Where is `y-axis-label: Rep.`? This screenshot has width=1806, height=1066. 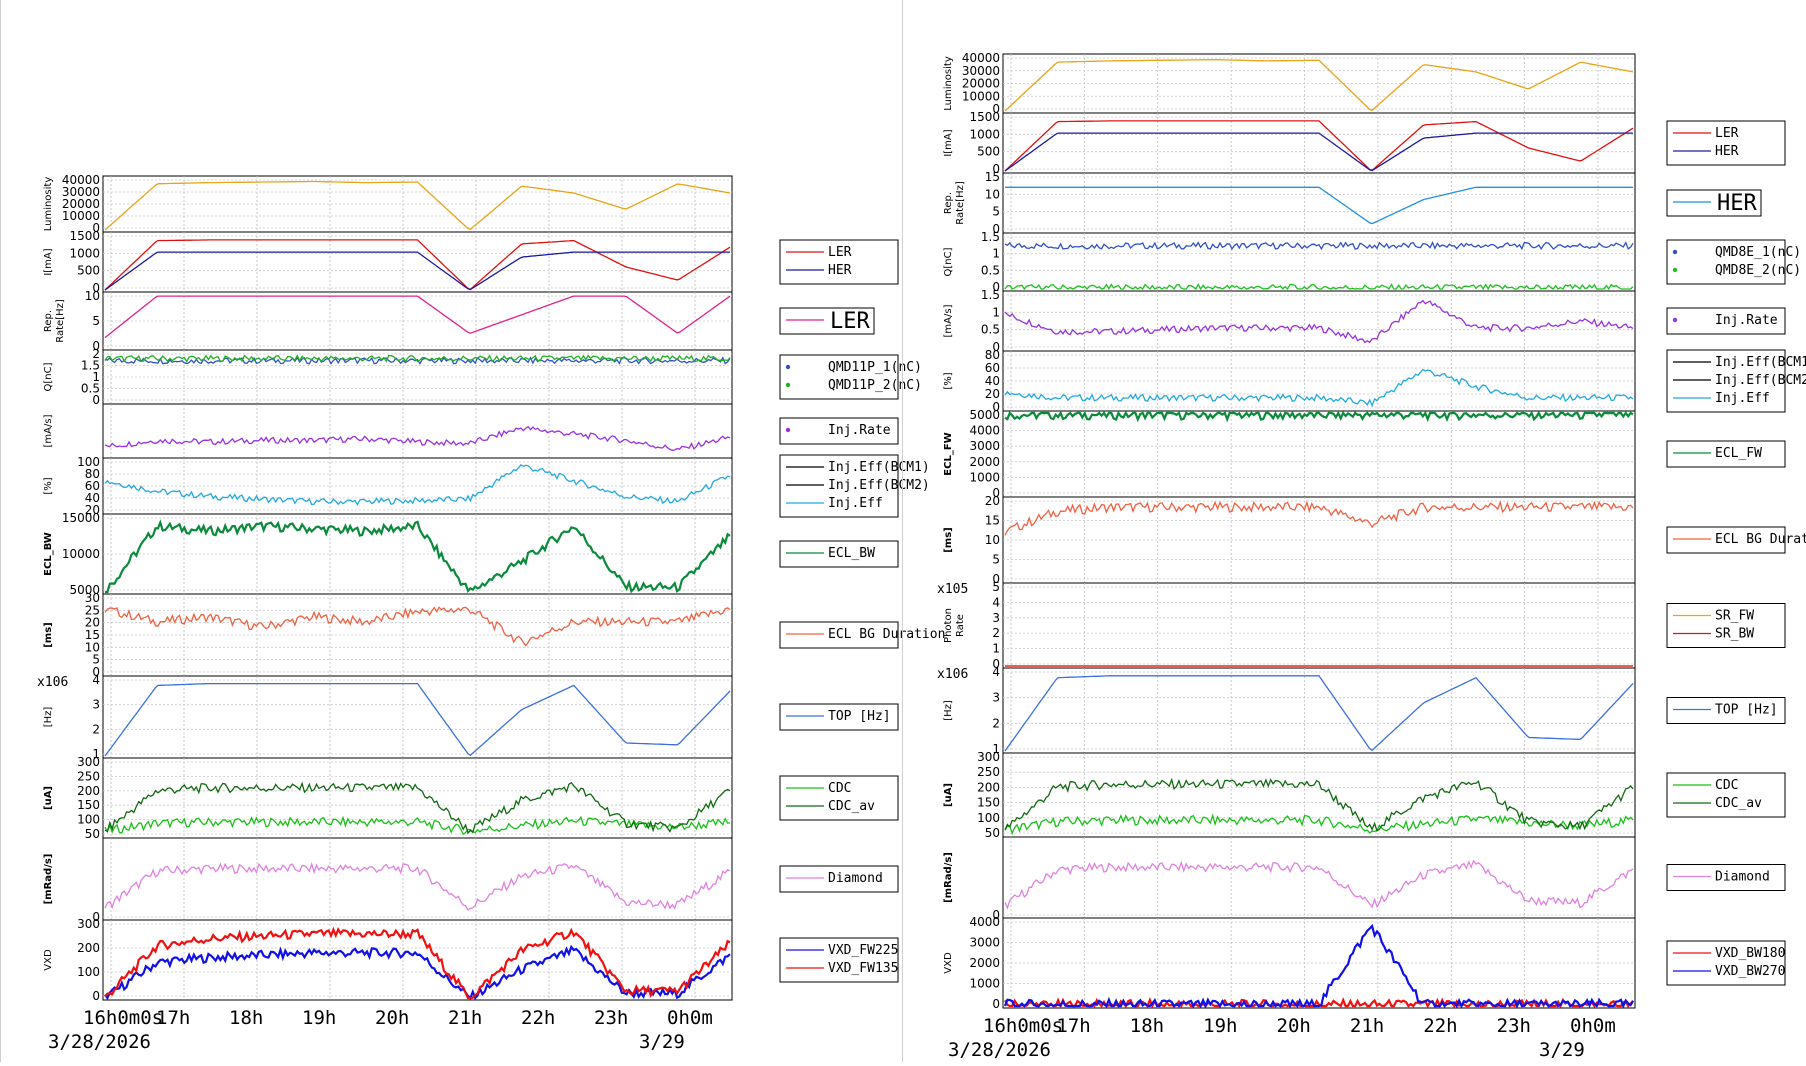 y-axis-label: Rep. is located at coordinates (48, 321).